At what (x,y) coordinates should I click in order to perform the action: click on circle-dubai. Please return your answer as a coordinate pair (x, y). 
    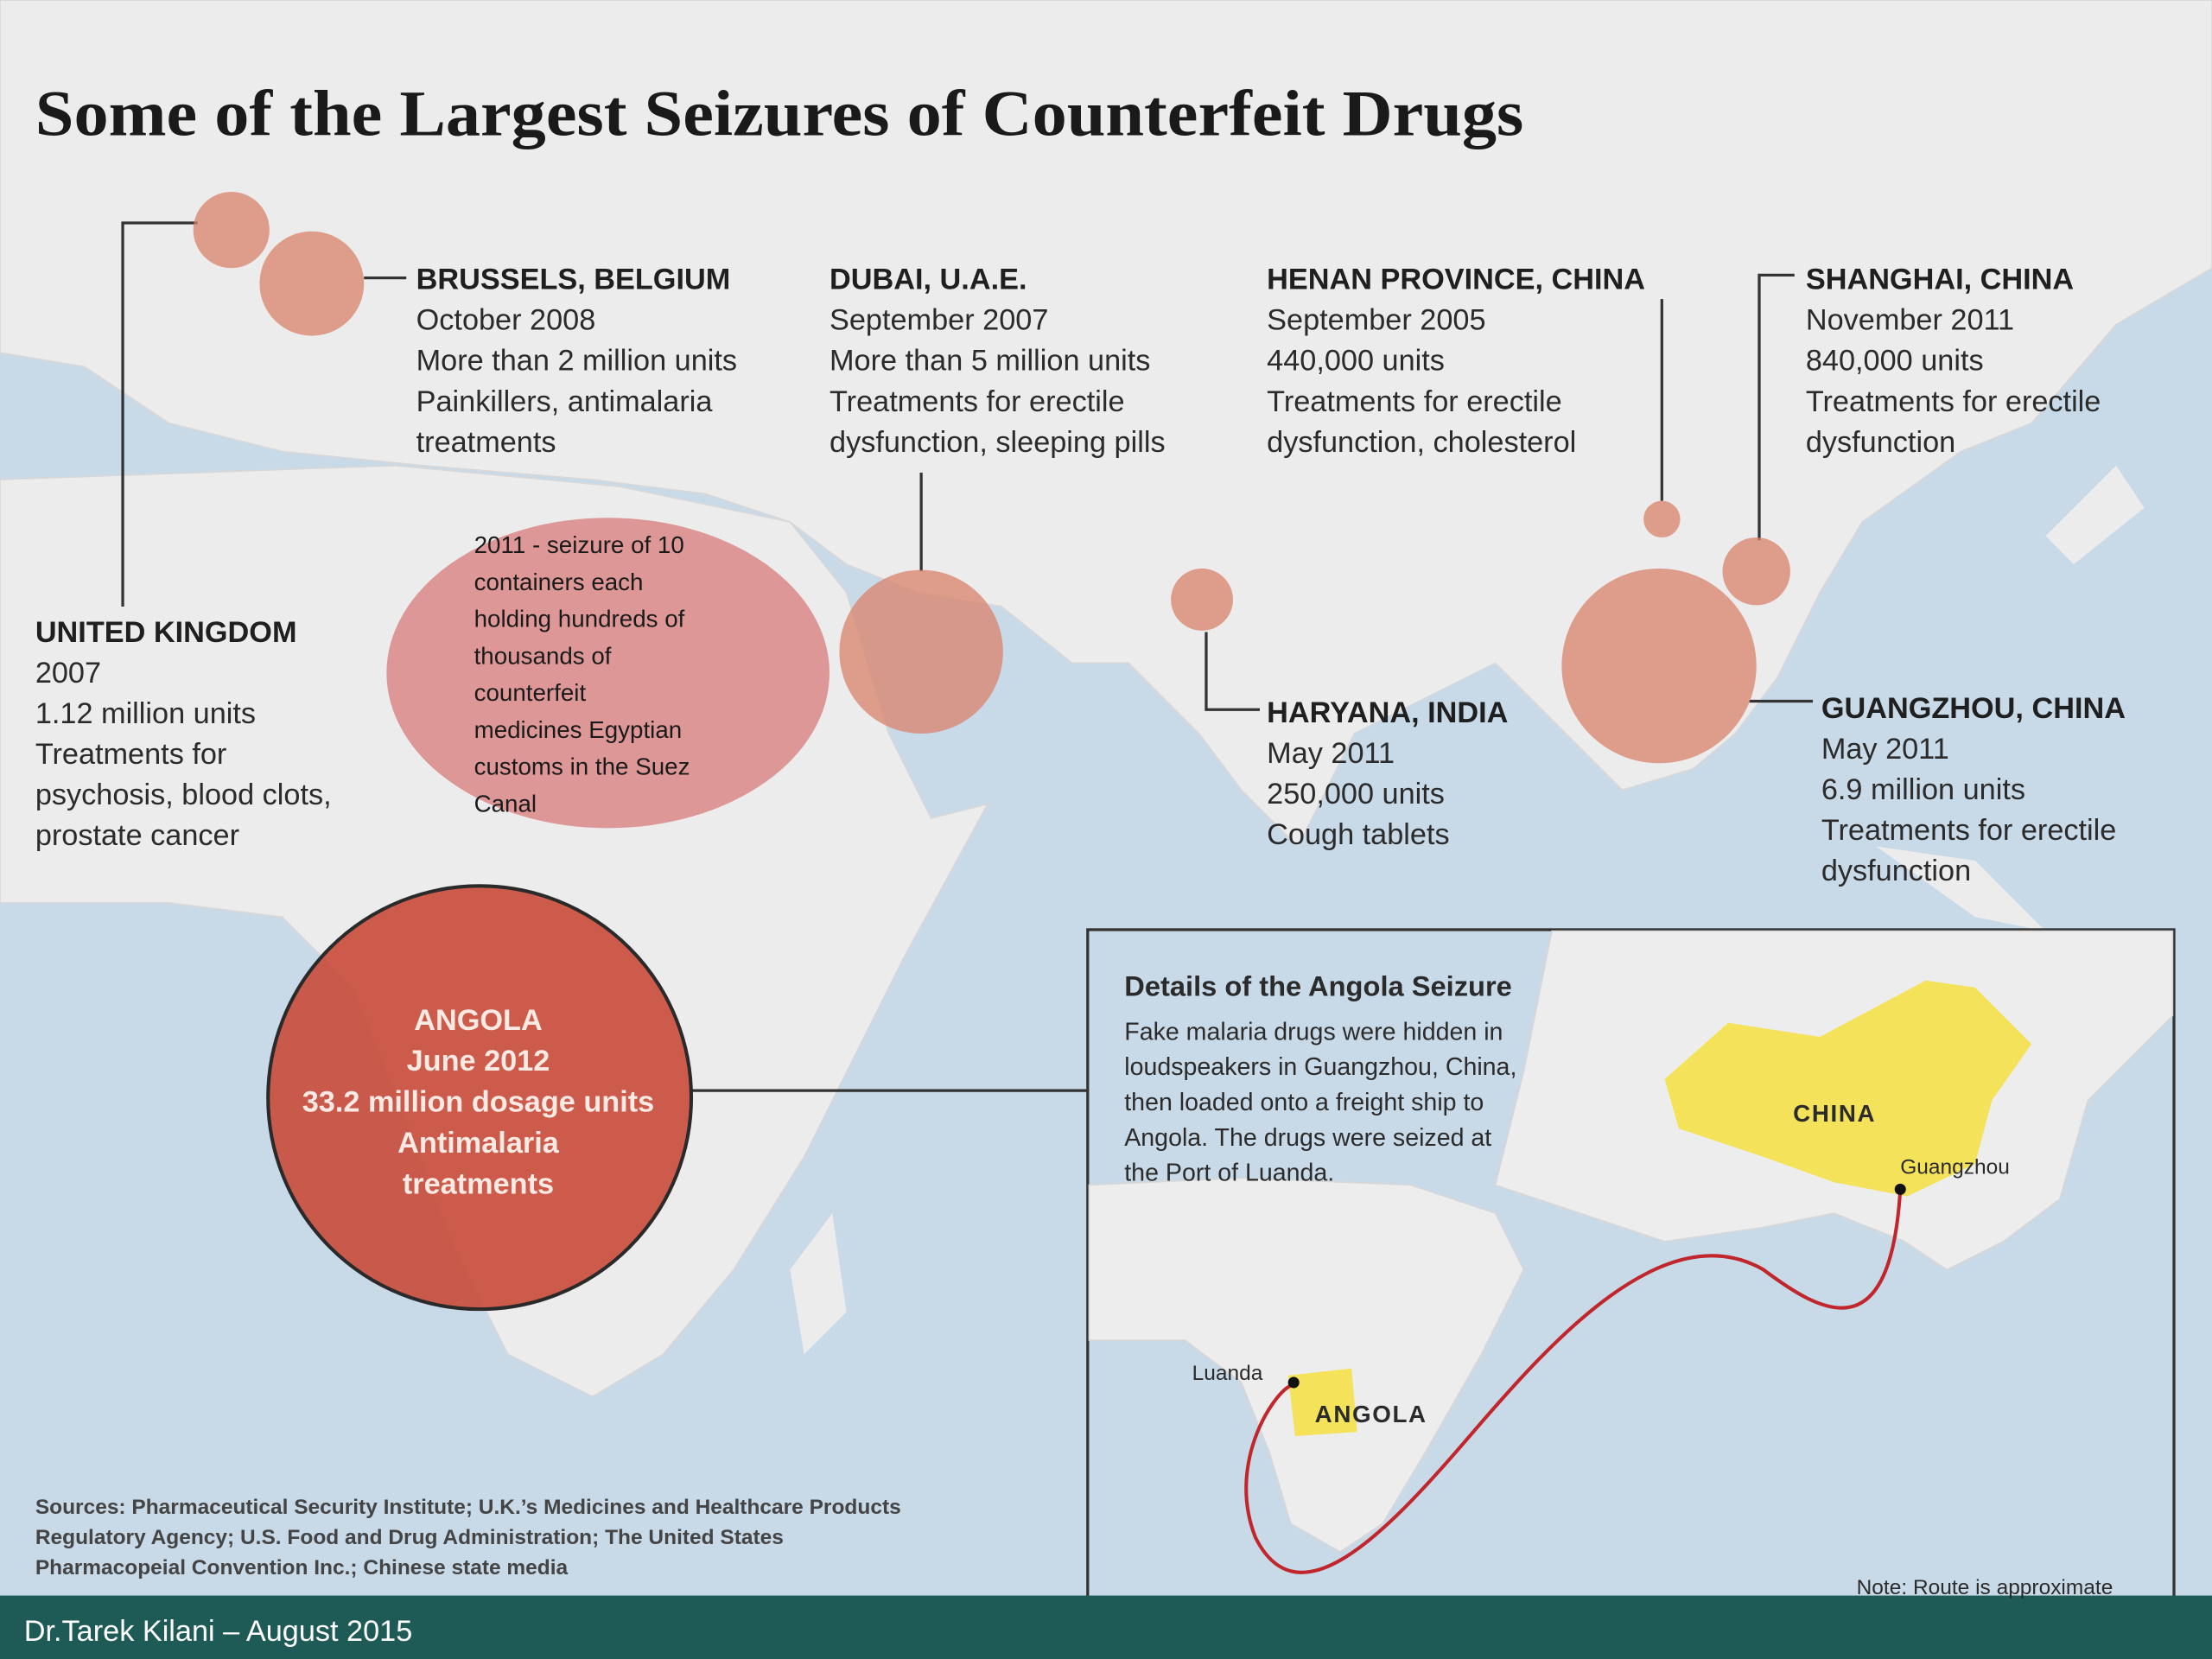
    Looking at the image, I should click on (921, 651).